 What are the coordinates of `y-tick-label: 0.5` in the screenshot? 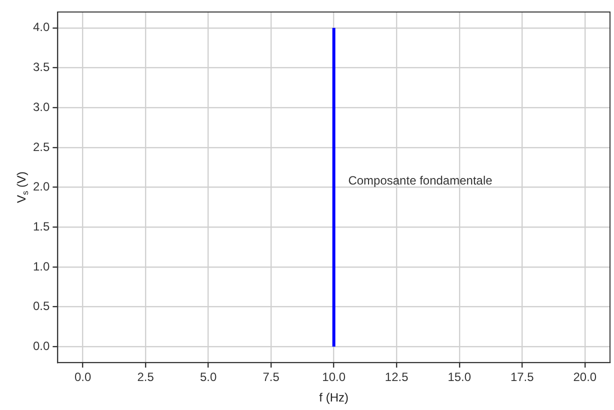 It's located at (41, 306).